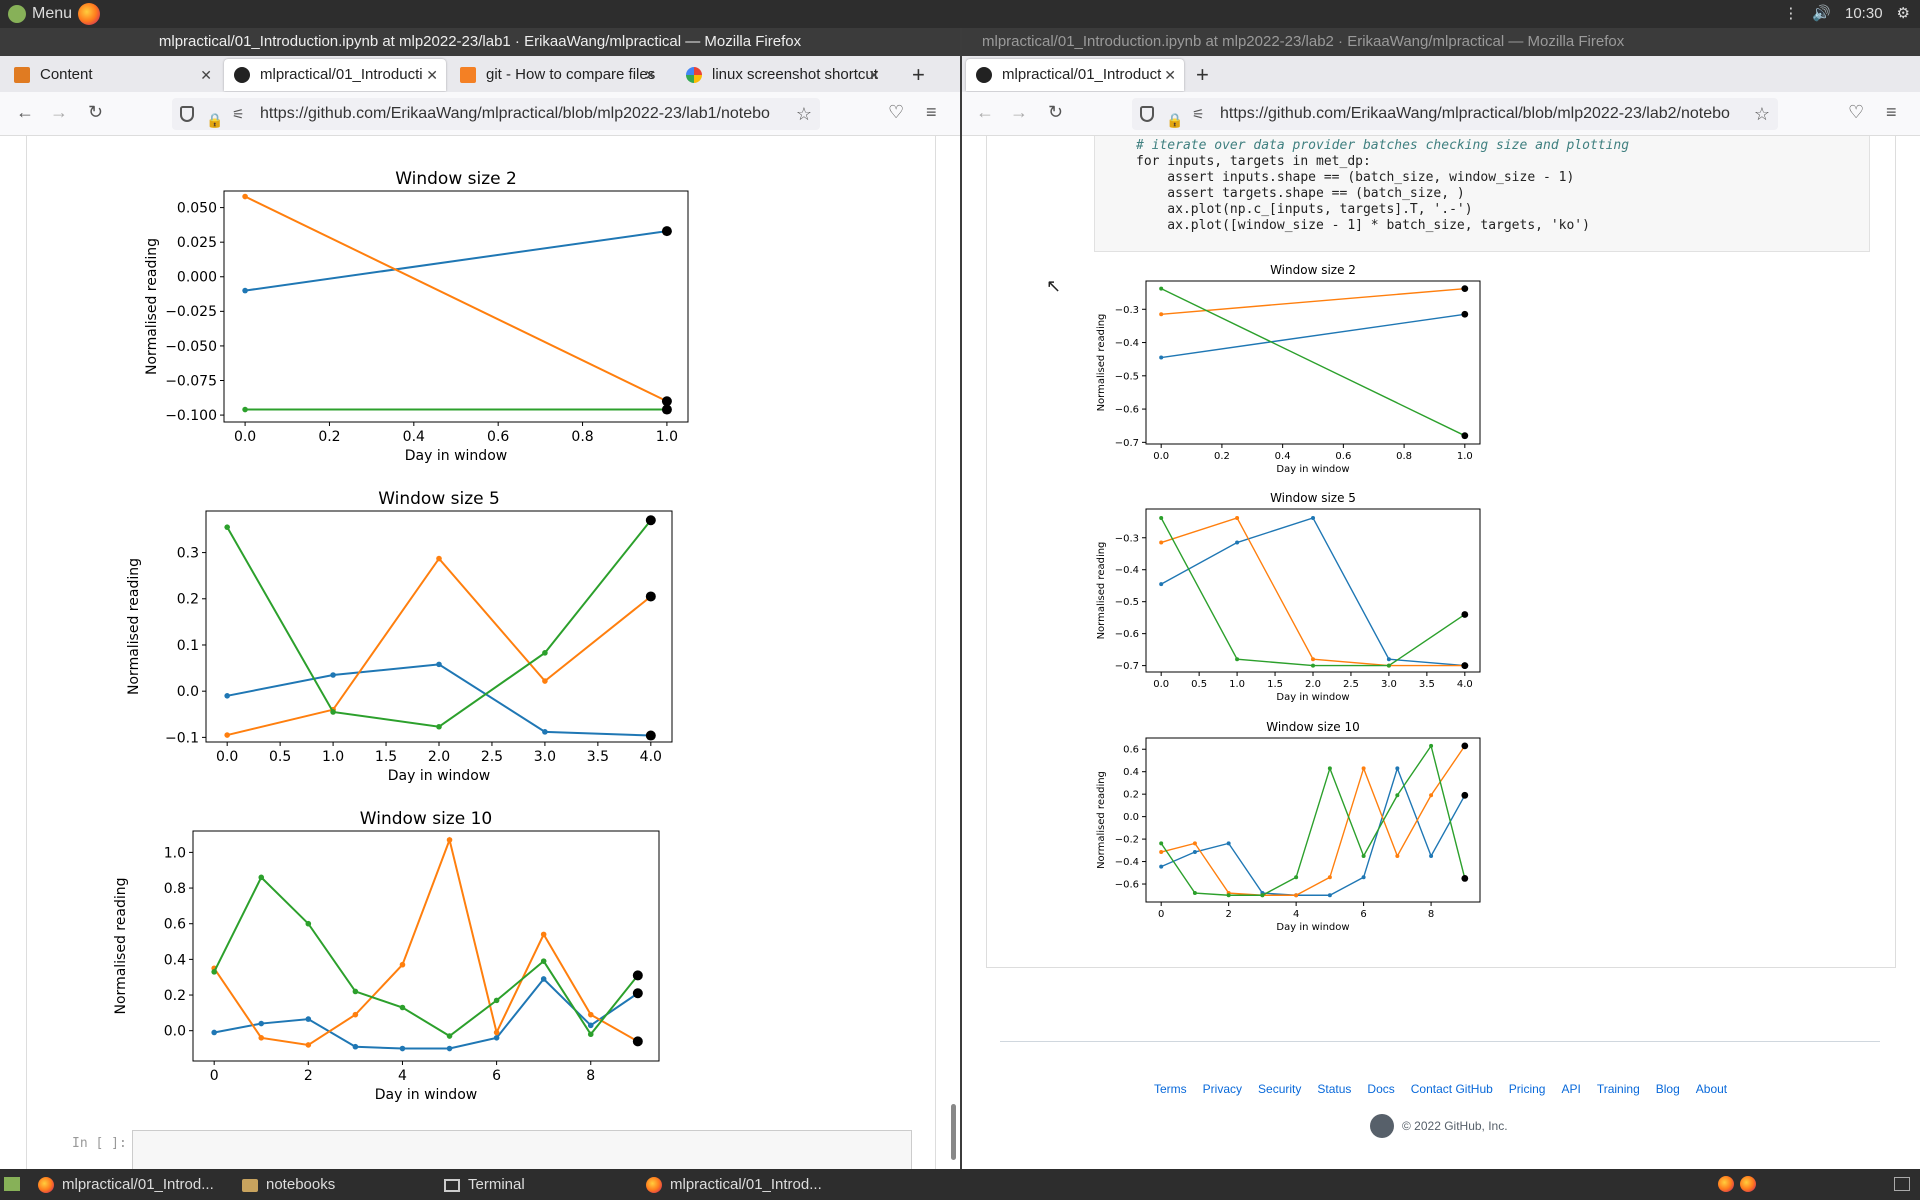 This screenshot has height=1200, width=1920. What do you see at coordinates (1382, 1126) in the screenshot?
I see `github-logo-icon` at bounding box center [1382, 1126].